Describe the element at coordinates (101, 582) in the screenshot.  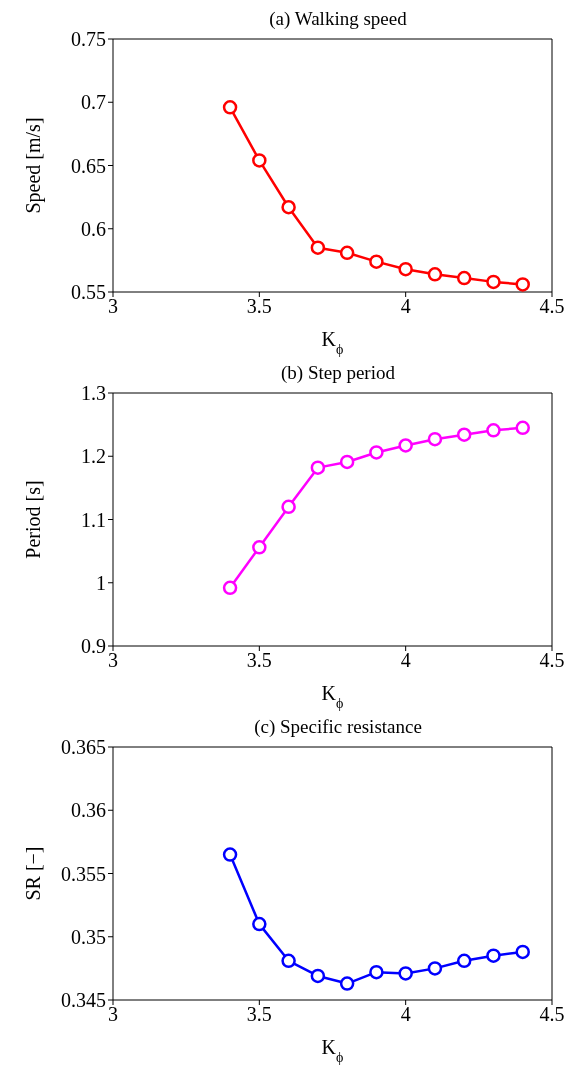
I see `y-tick-label: 1` at that location.